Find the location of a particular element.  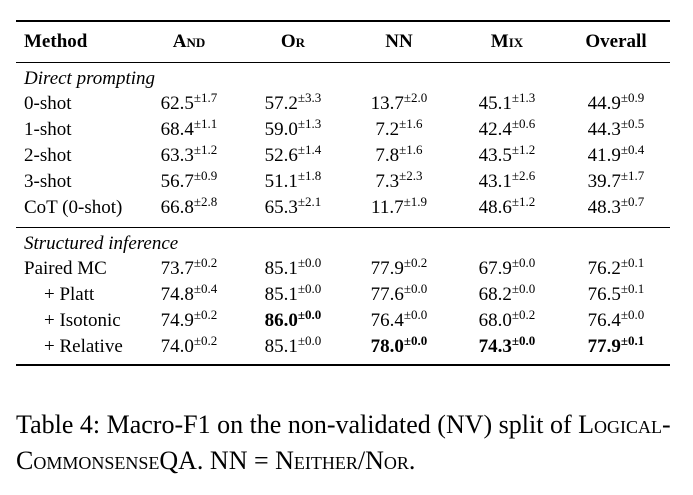

value-cell: 56.7±0.9 is located at coordinates (189, 182).